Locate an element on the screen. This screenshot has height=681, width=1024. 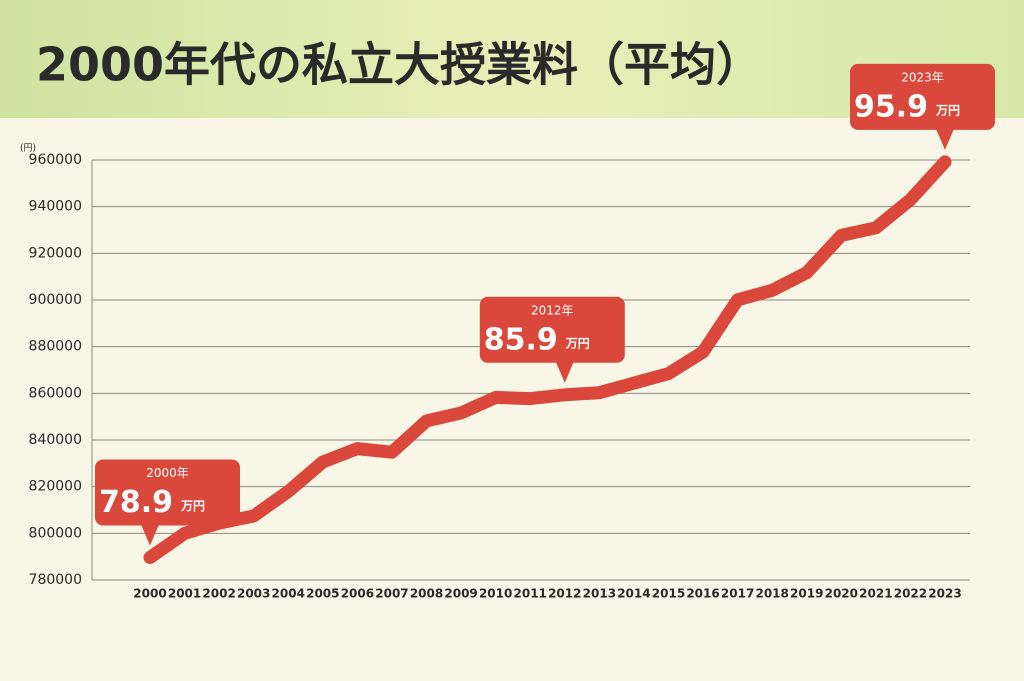
callout: 2012年 85.9 万円 is located at coordinates (552, 339).